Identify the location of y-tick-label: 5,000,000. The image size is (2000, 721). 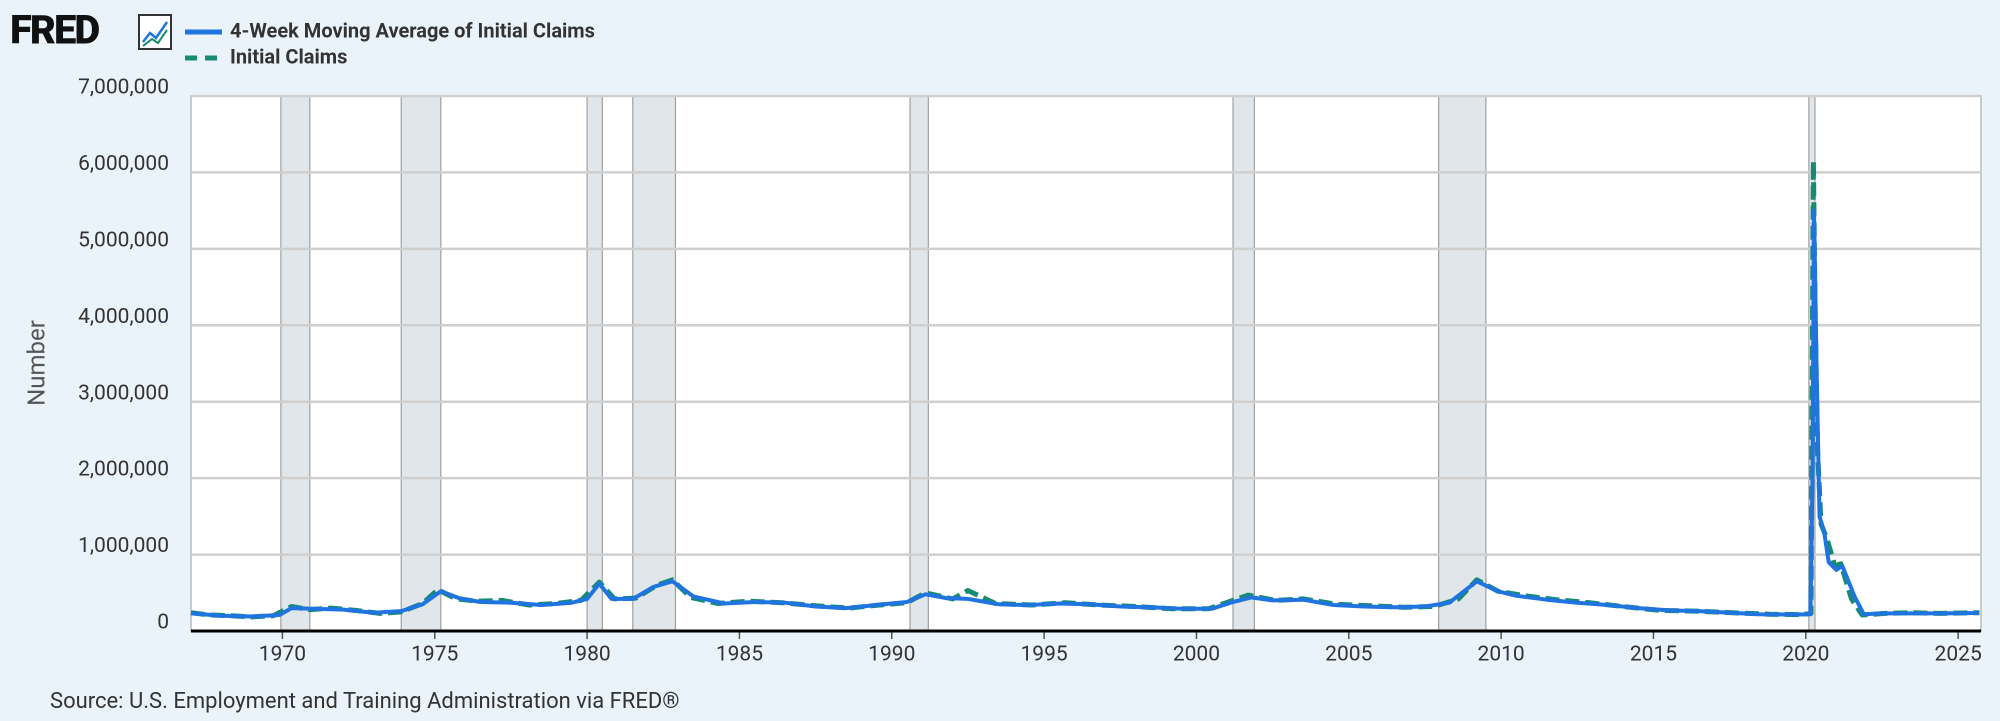
(123, 240).